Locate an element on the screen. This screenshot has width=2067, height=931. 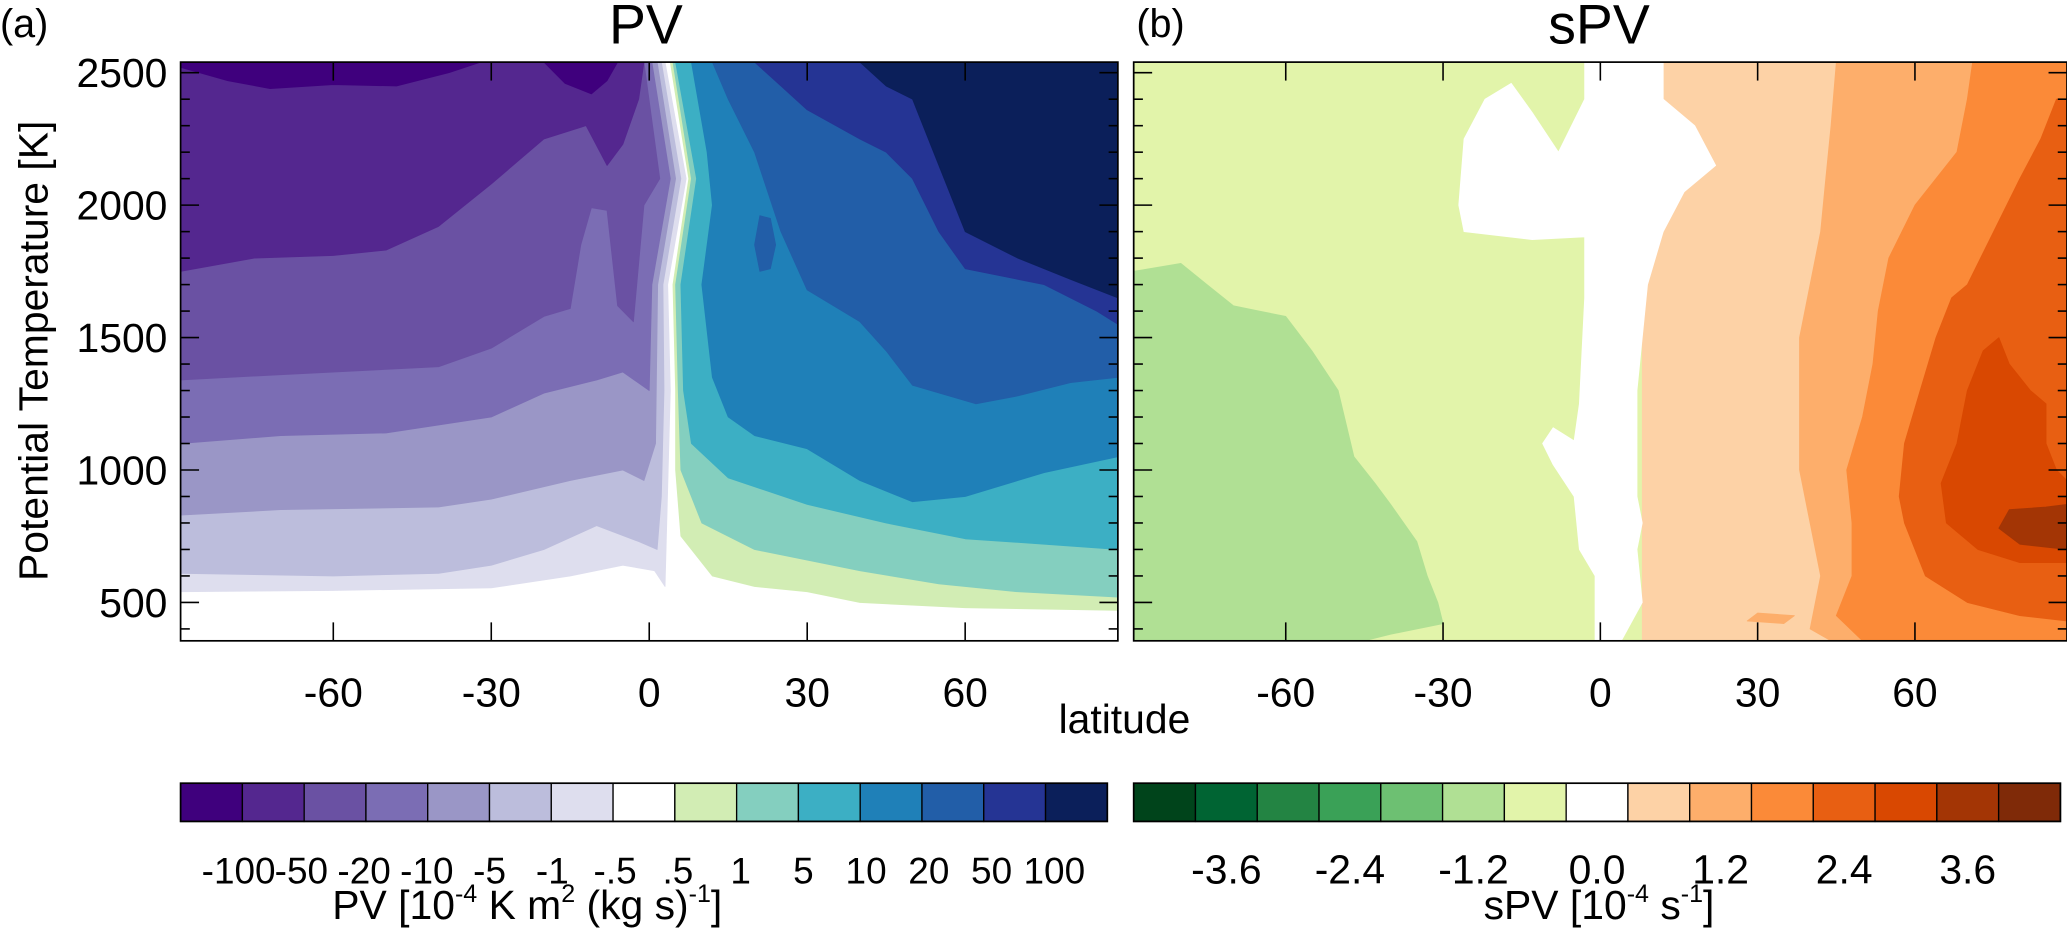
panel-label: (b) is located at coordinates (1160, 24).